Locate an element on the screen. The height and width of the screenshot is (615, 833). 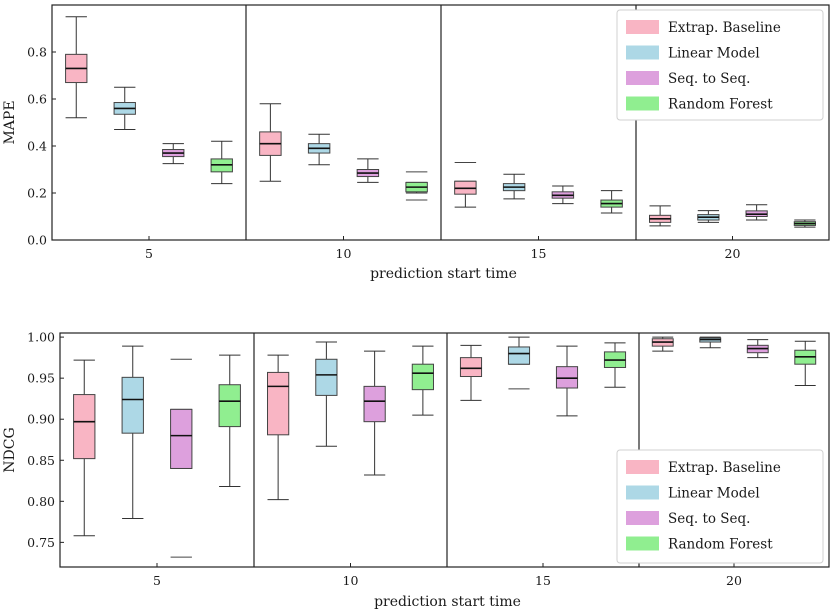
y-axis-label: MAPE is located at coordinates (10, 122).